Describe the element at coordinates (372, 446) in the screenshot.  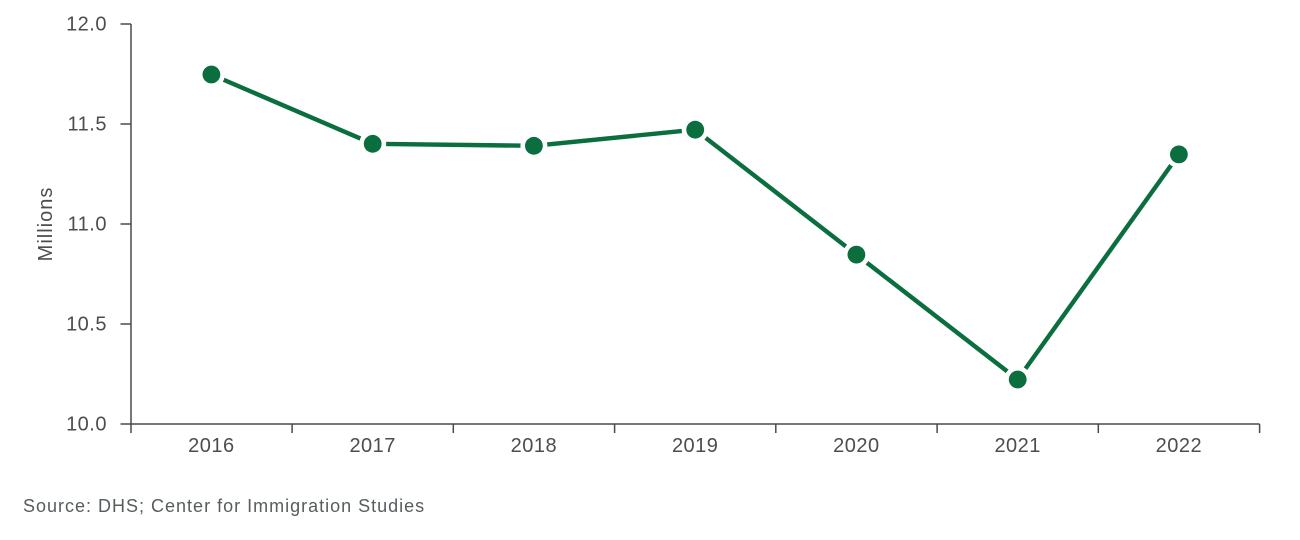
I see `svg-text: 2017` at that location.